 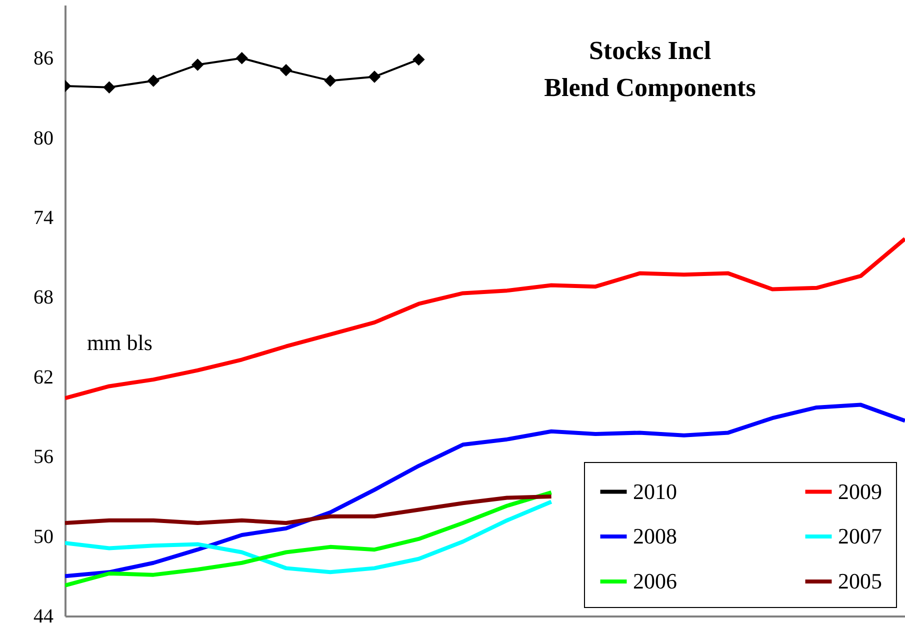 I want to click on y-tick-label: 50, so click(x=44, y=537).